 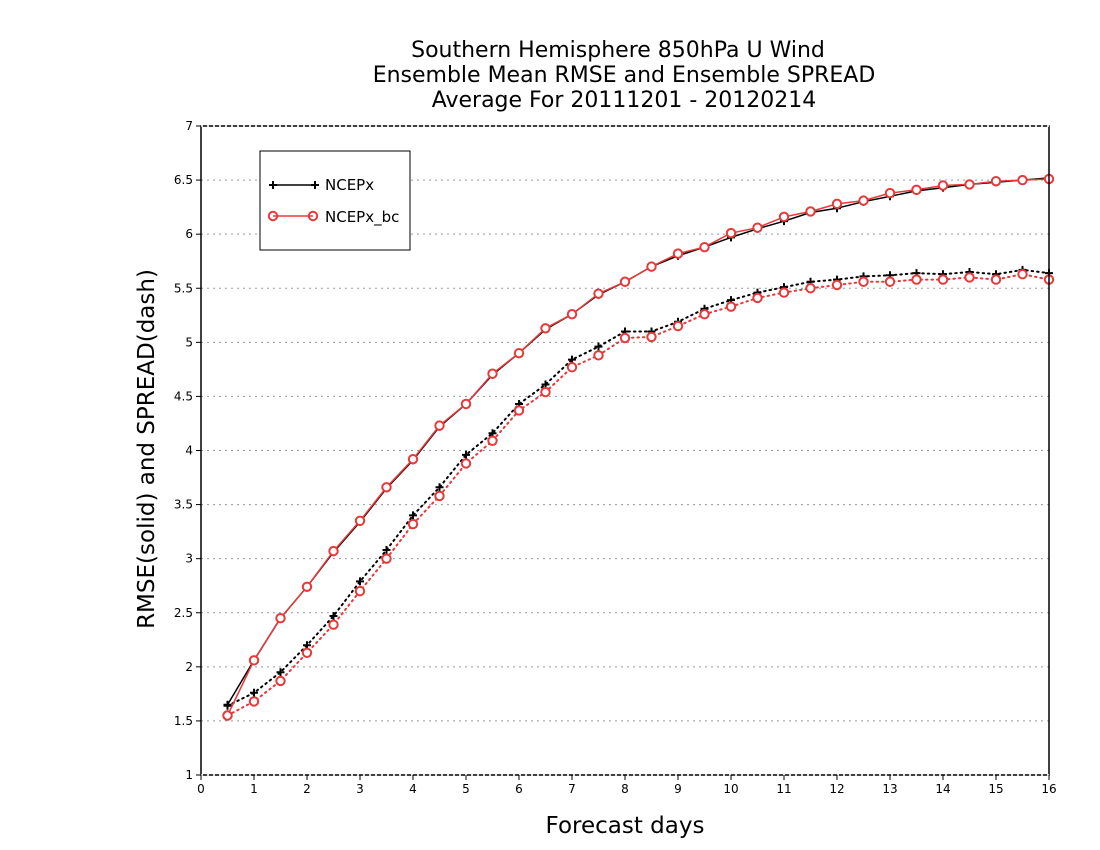 I want to click on x-tick-label-7: 7, so click(x=572, y=789).